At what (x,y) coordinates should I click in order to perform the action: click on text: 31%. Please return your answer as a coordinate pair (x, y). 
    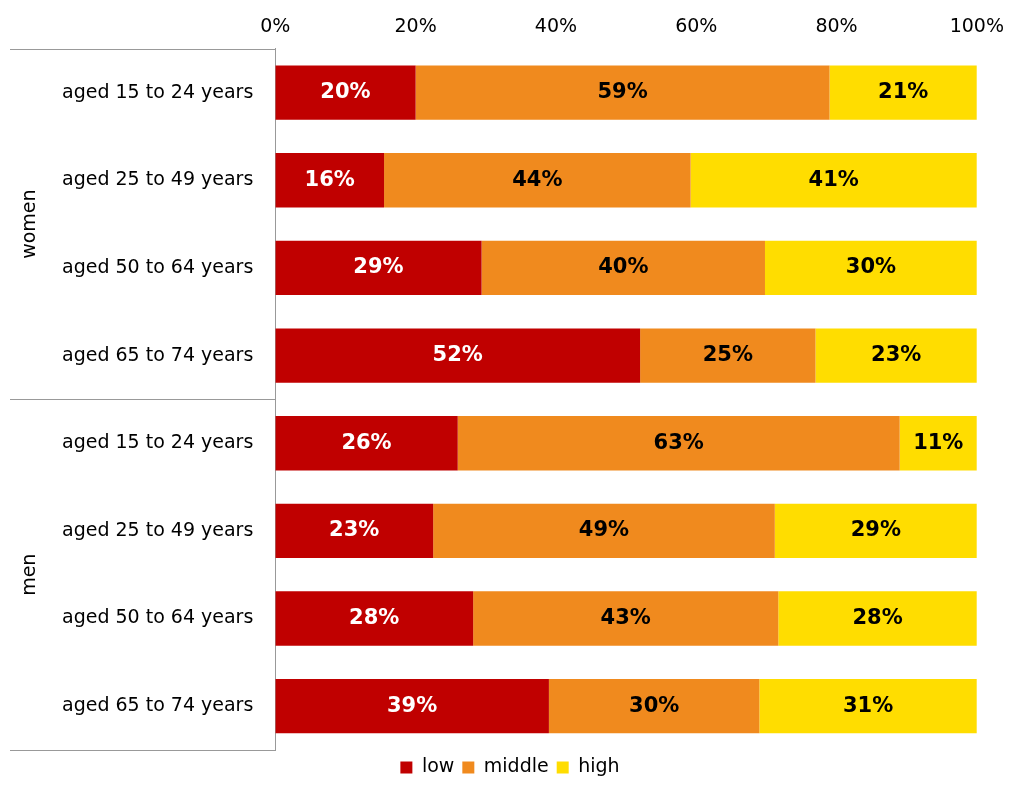
    Looking at the image, I should click on (868, 704).